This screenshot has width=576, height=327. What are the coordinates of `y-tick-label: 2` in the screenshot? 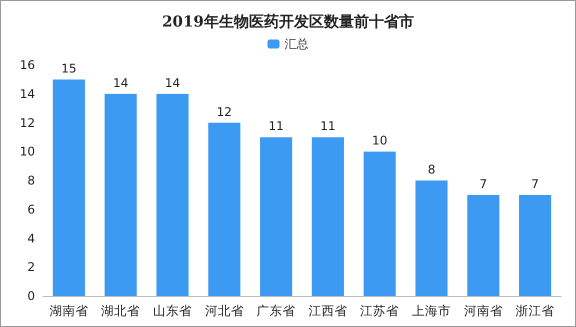 It's located at (31, 267).